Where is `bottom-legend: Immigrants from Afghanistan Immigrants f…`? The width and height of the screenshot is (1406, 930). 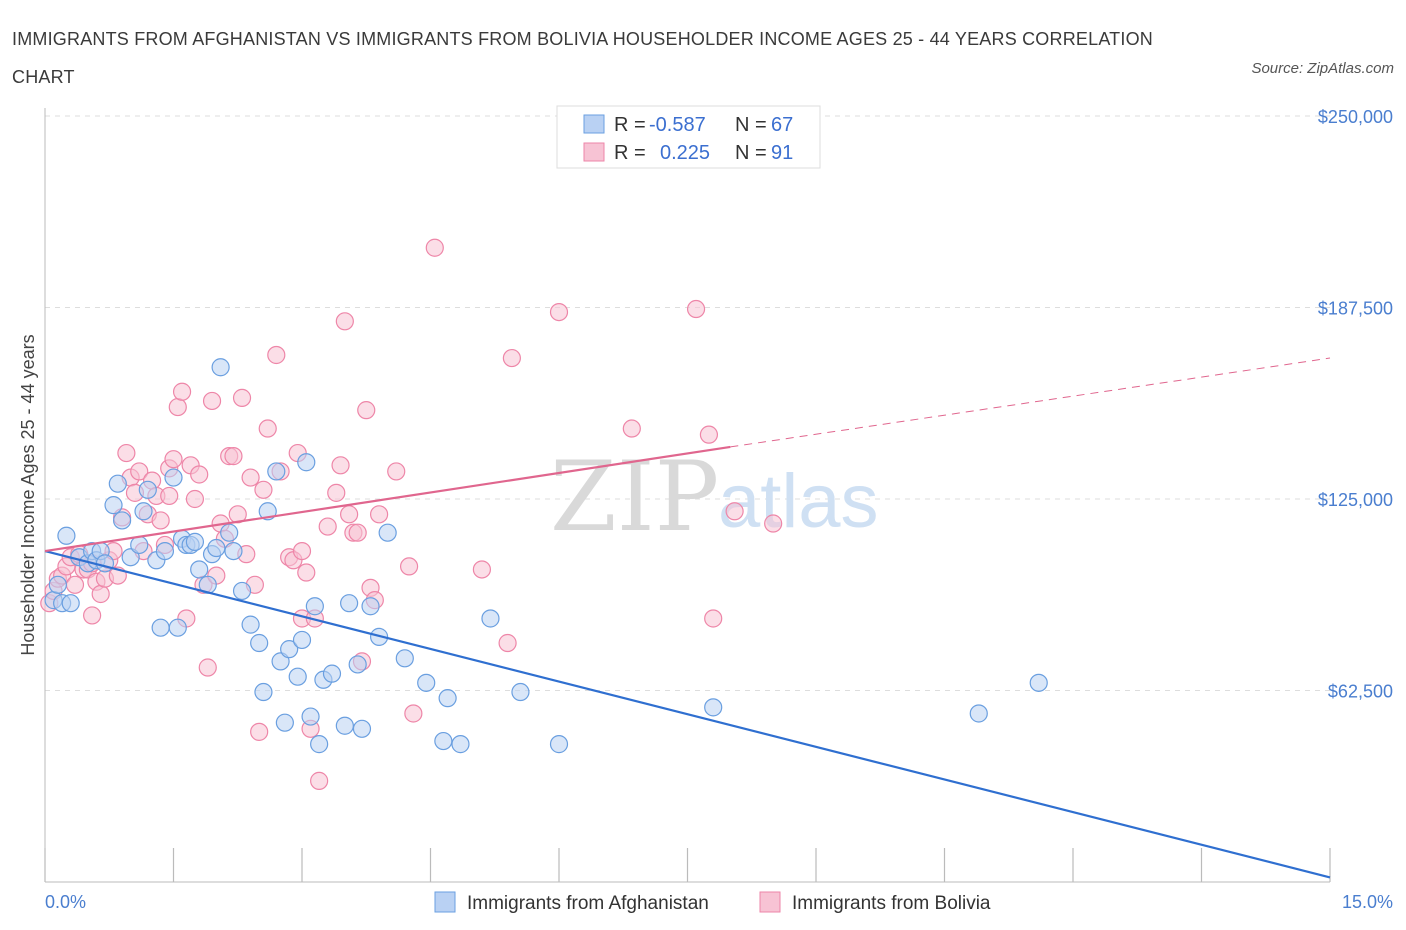 bottom-legend: Immigrants from Afghanistan Immigrants f… is located at coordinates (712, 902).